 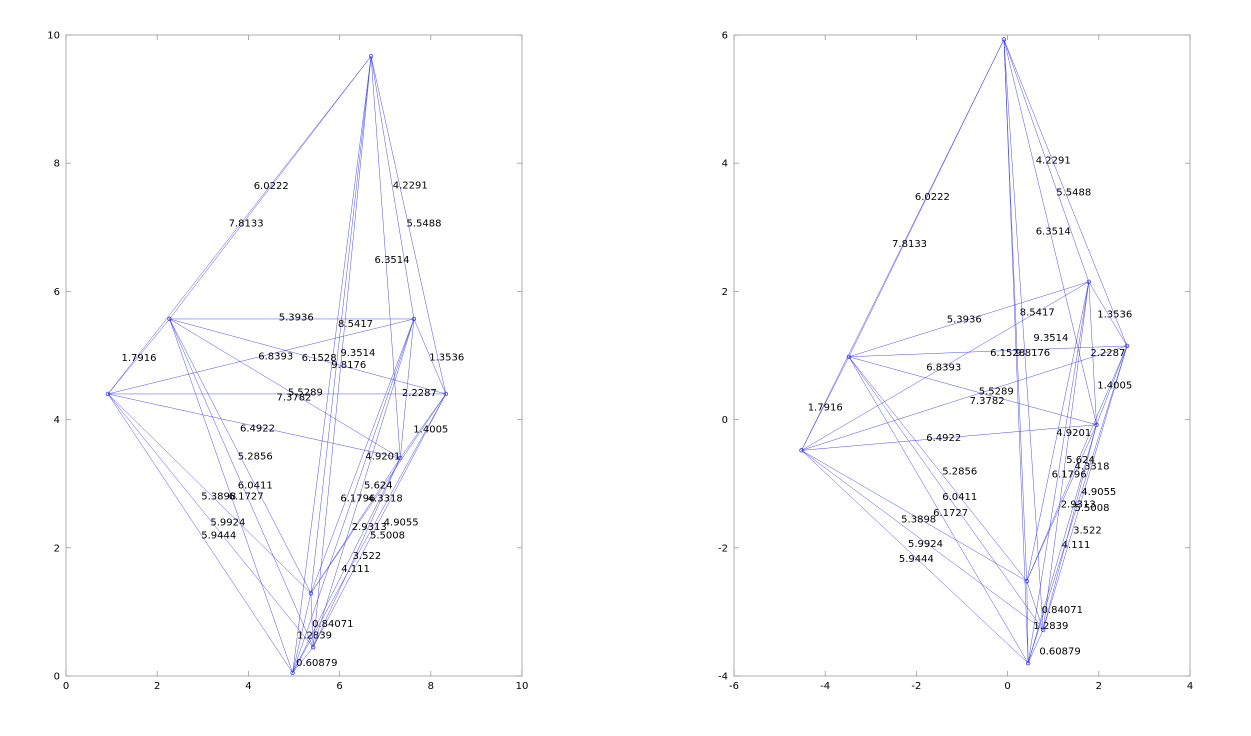 What do you see at coordinates (1032, 353) in the screenshot?
I see `edge-weight-label: 9.8176` at bounding box center [1032, 353].